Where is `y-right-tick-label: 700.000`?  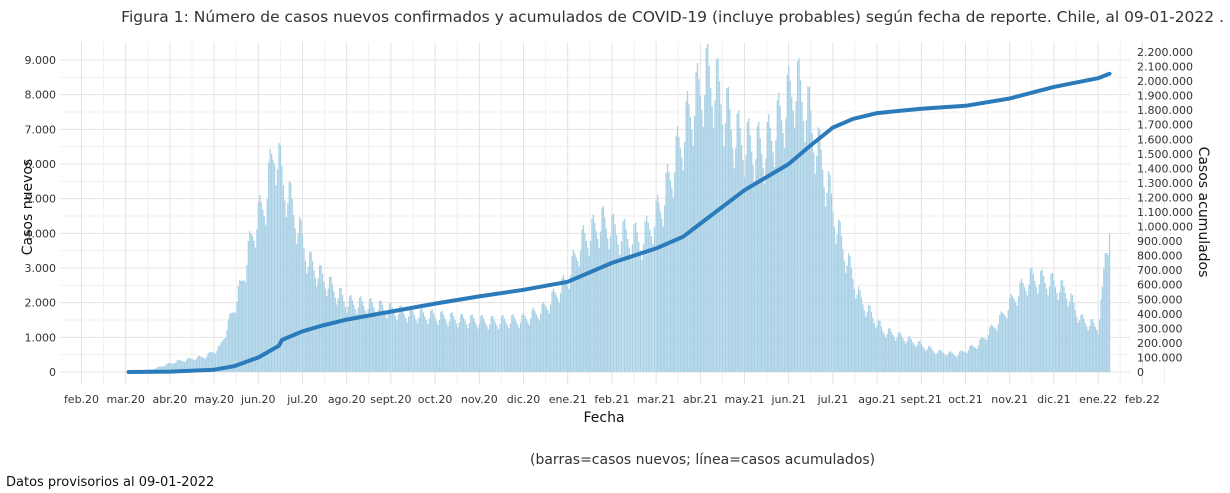 y-right-tick-label: 700.000 is located at coordinates (1160, 270).